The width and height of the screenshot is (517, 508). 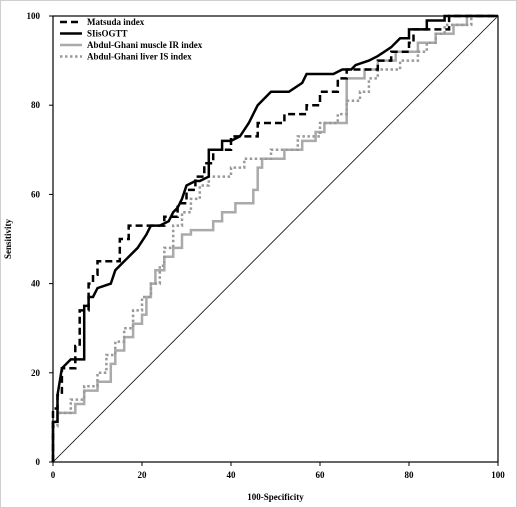 What do you see at coordinates (232, 475) in the screenshot?
I see `x-tick-label: 40` at bounding box center [232, 475].